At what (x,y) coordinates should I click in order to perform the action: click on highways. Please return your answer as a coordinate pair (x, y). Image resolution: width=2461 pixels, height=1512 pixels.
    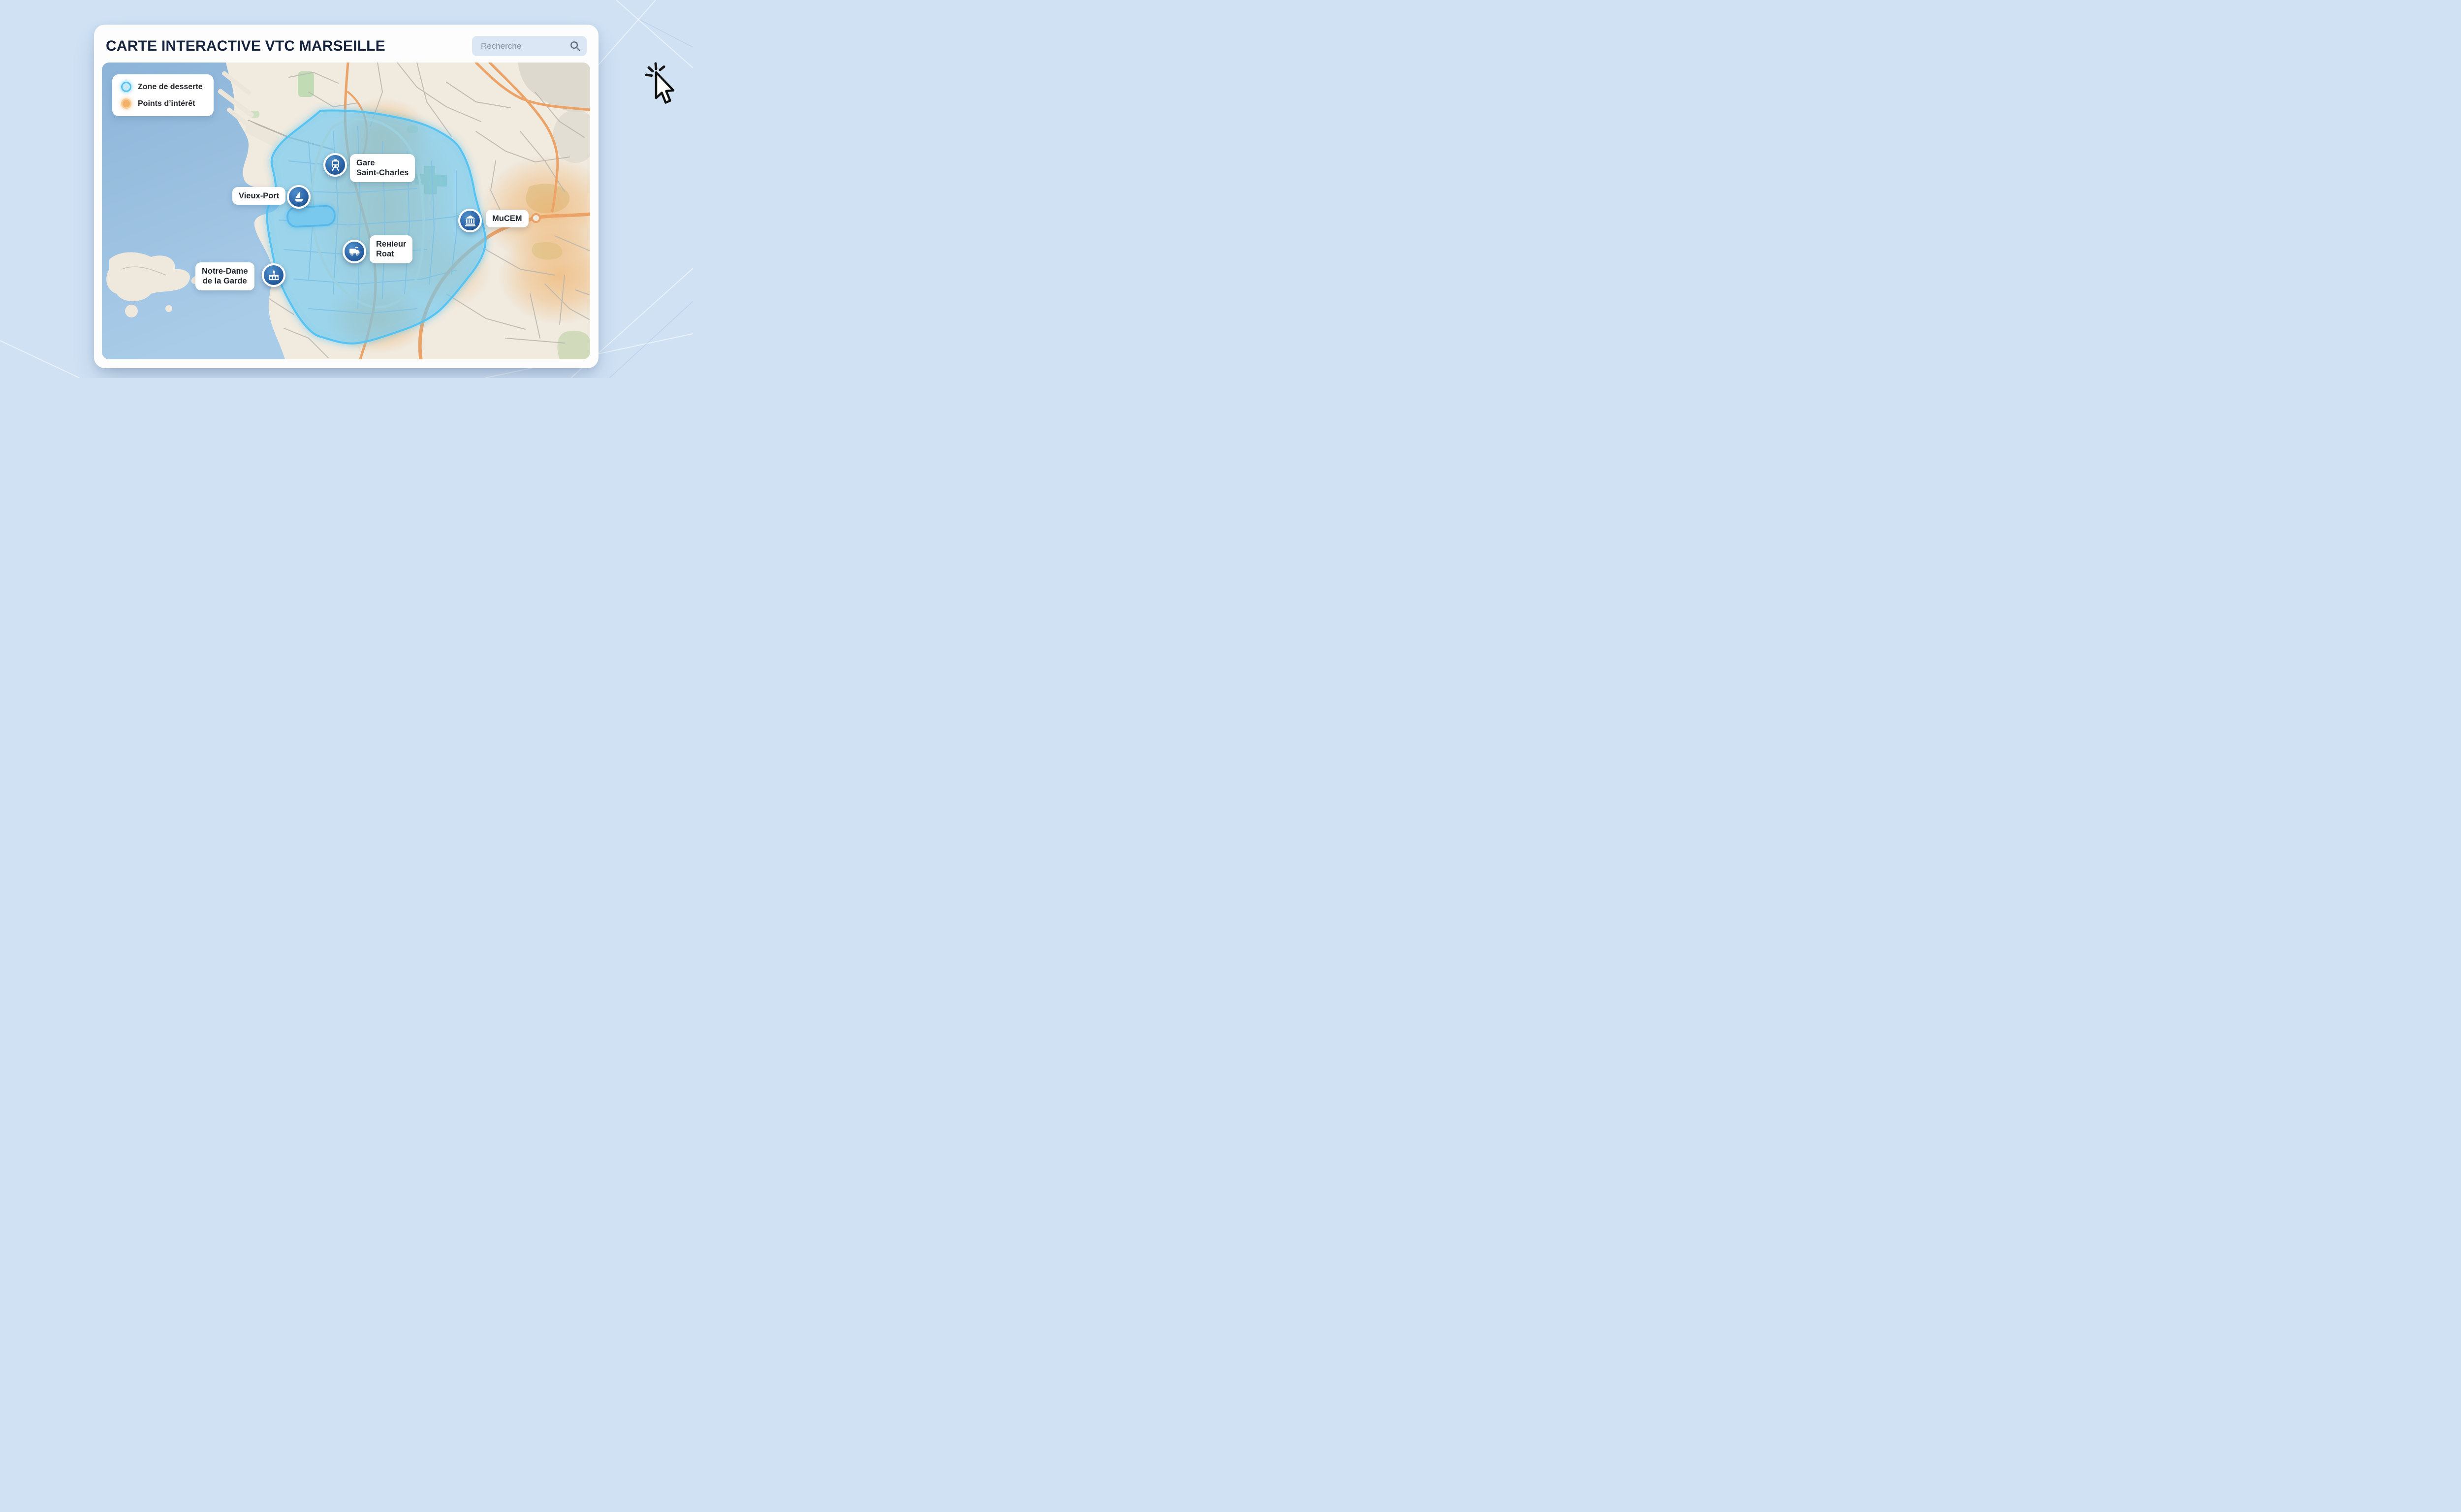
    Looking at the image, I should click on (467, 211).